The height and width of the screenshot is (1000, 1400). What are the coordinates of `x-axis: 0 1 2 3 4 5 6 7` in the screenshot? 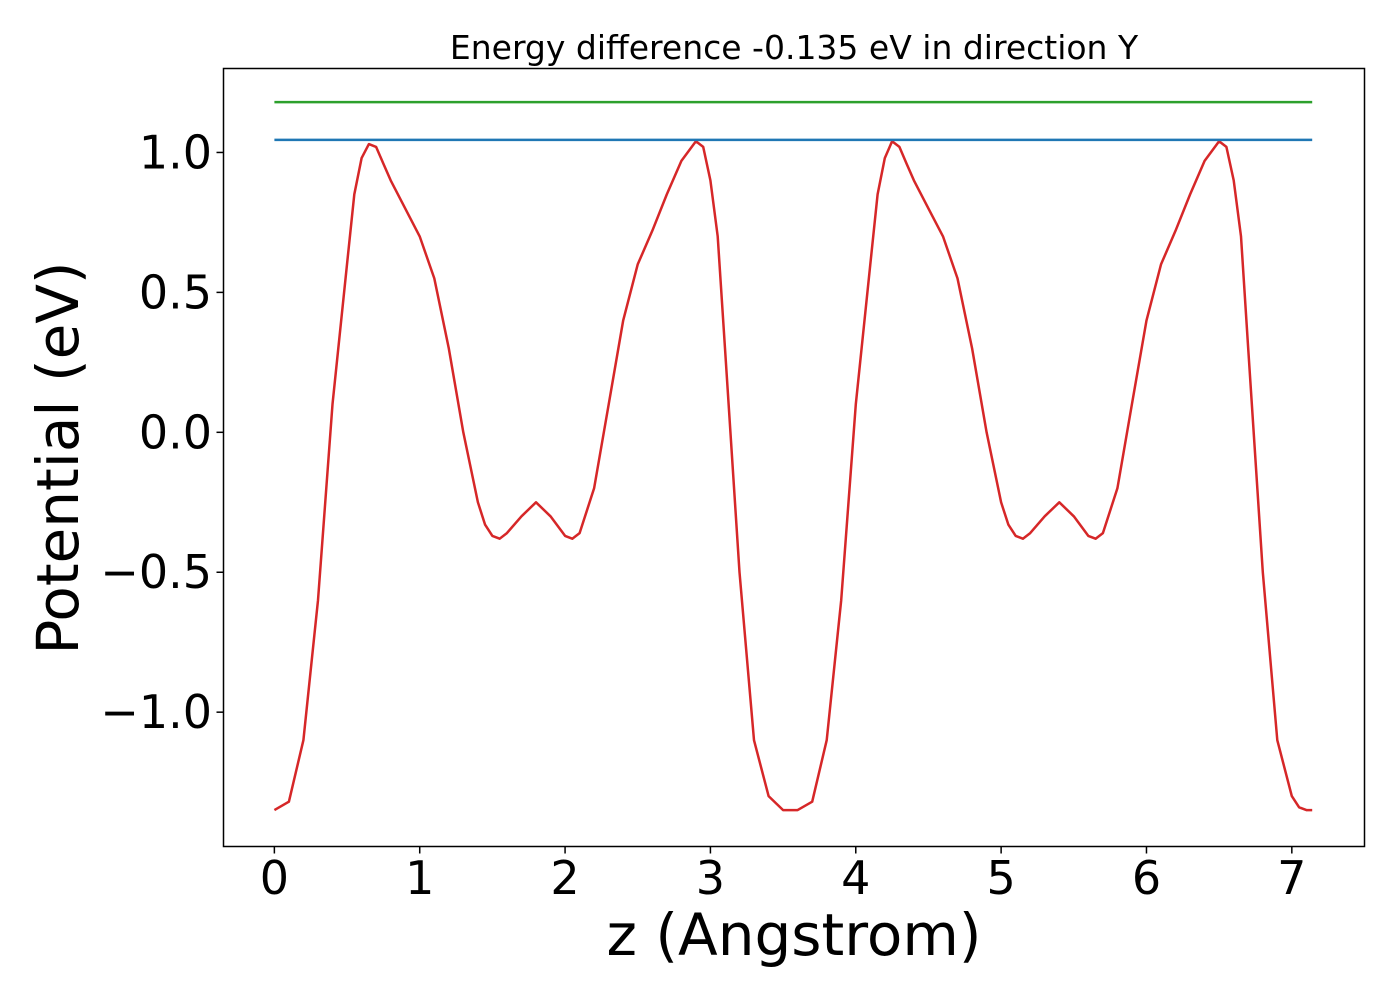 It's located at (783, 875).